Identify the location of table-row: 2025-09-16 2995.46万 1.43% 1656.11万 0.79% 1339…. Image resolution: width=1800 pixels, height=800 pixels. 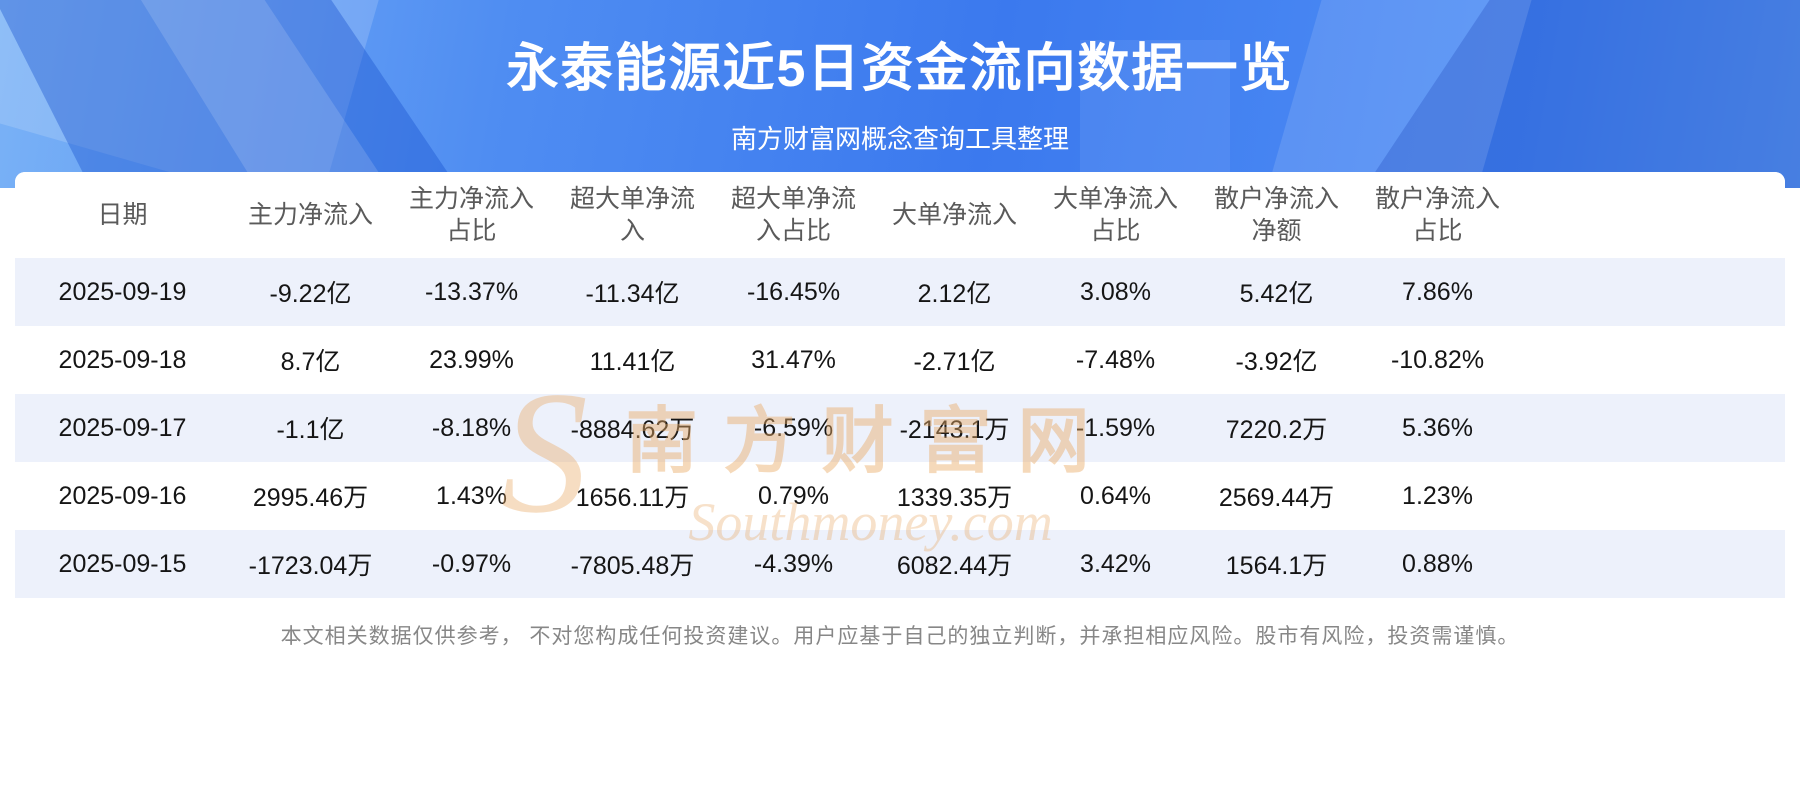
(900, 496).